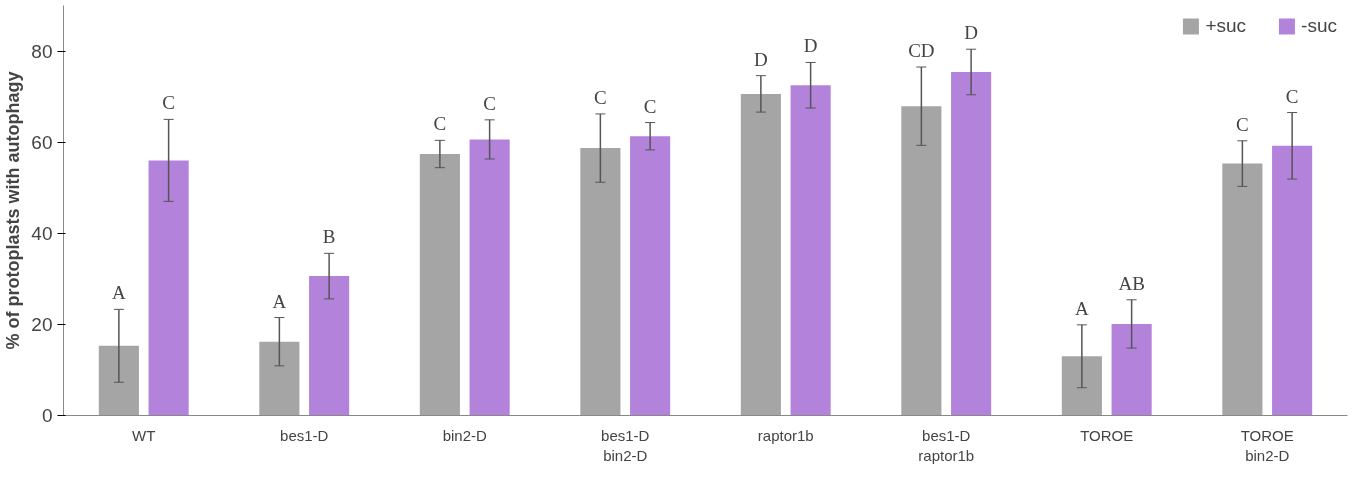  Describe the element at coordinates (42, 324) in the screenshot. I see `y-tick-label: 20` at that location.